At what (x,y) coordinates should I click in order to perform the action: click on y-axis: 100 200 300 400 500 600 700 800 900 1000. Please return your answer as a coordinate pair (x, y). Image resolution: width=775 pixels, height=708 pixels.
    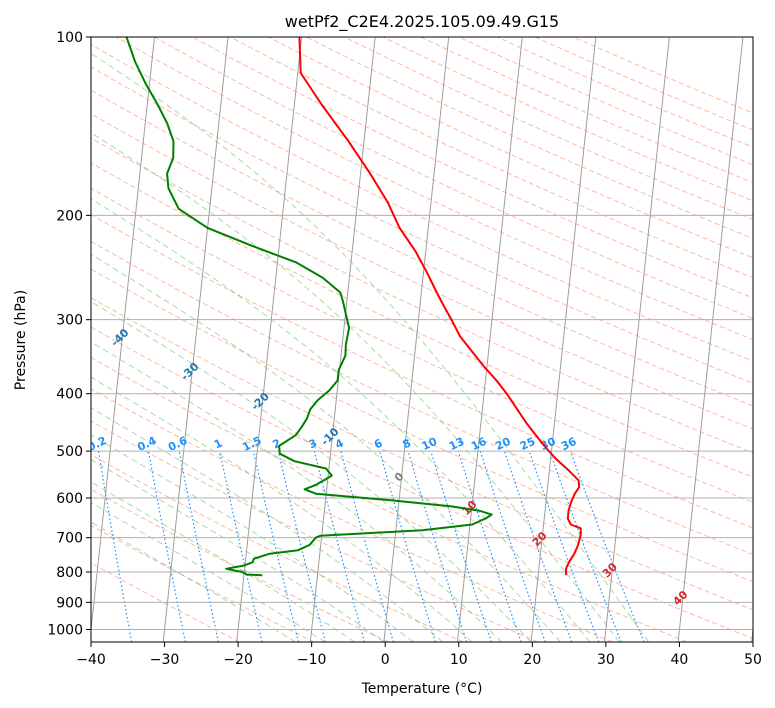
    Looking at the image, I should click on (69, 334).